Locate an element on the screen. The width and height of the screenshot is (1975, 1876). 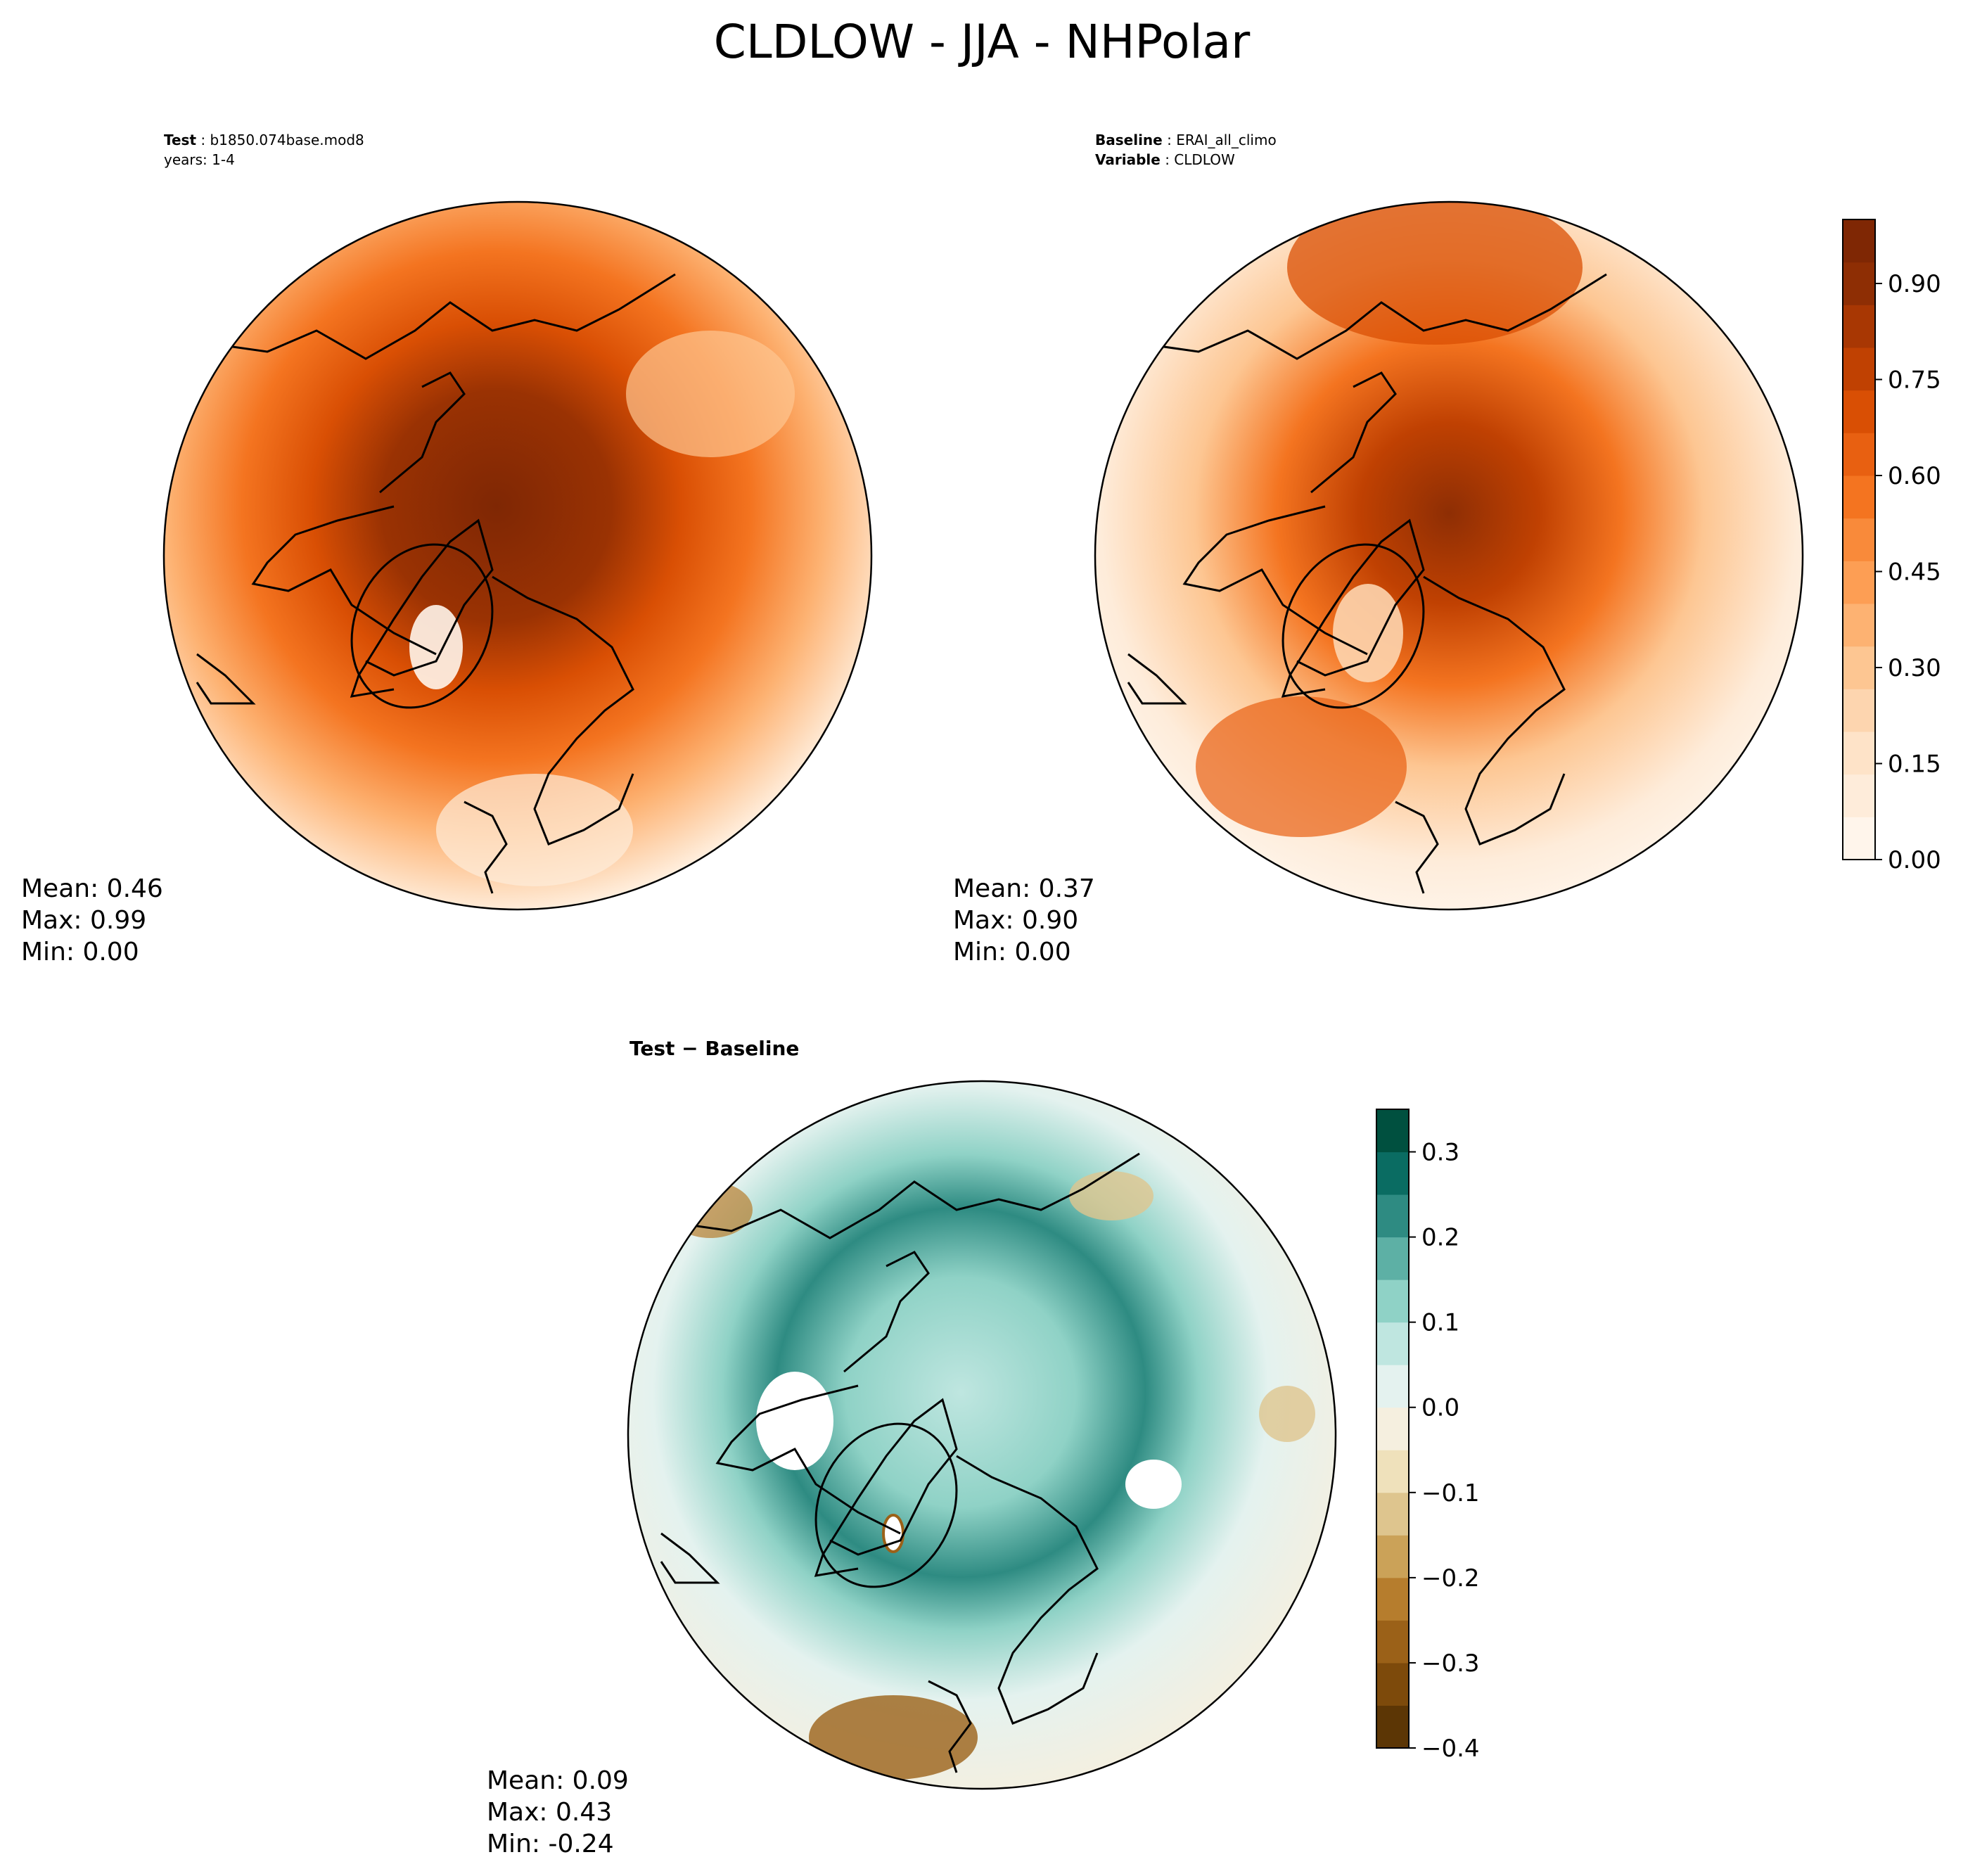
colorbar-diff-ticks: 0.3 0.2 0.1 0.0 −0.1 −0.2 −0.3 −0.4 is located at coordinates (1444, 1451).